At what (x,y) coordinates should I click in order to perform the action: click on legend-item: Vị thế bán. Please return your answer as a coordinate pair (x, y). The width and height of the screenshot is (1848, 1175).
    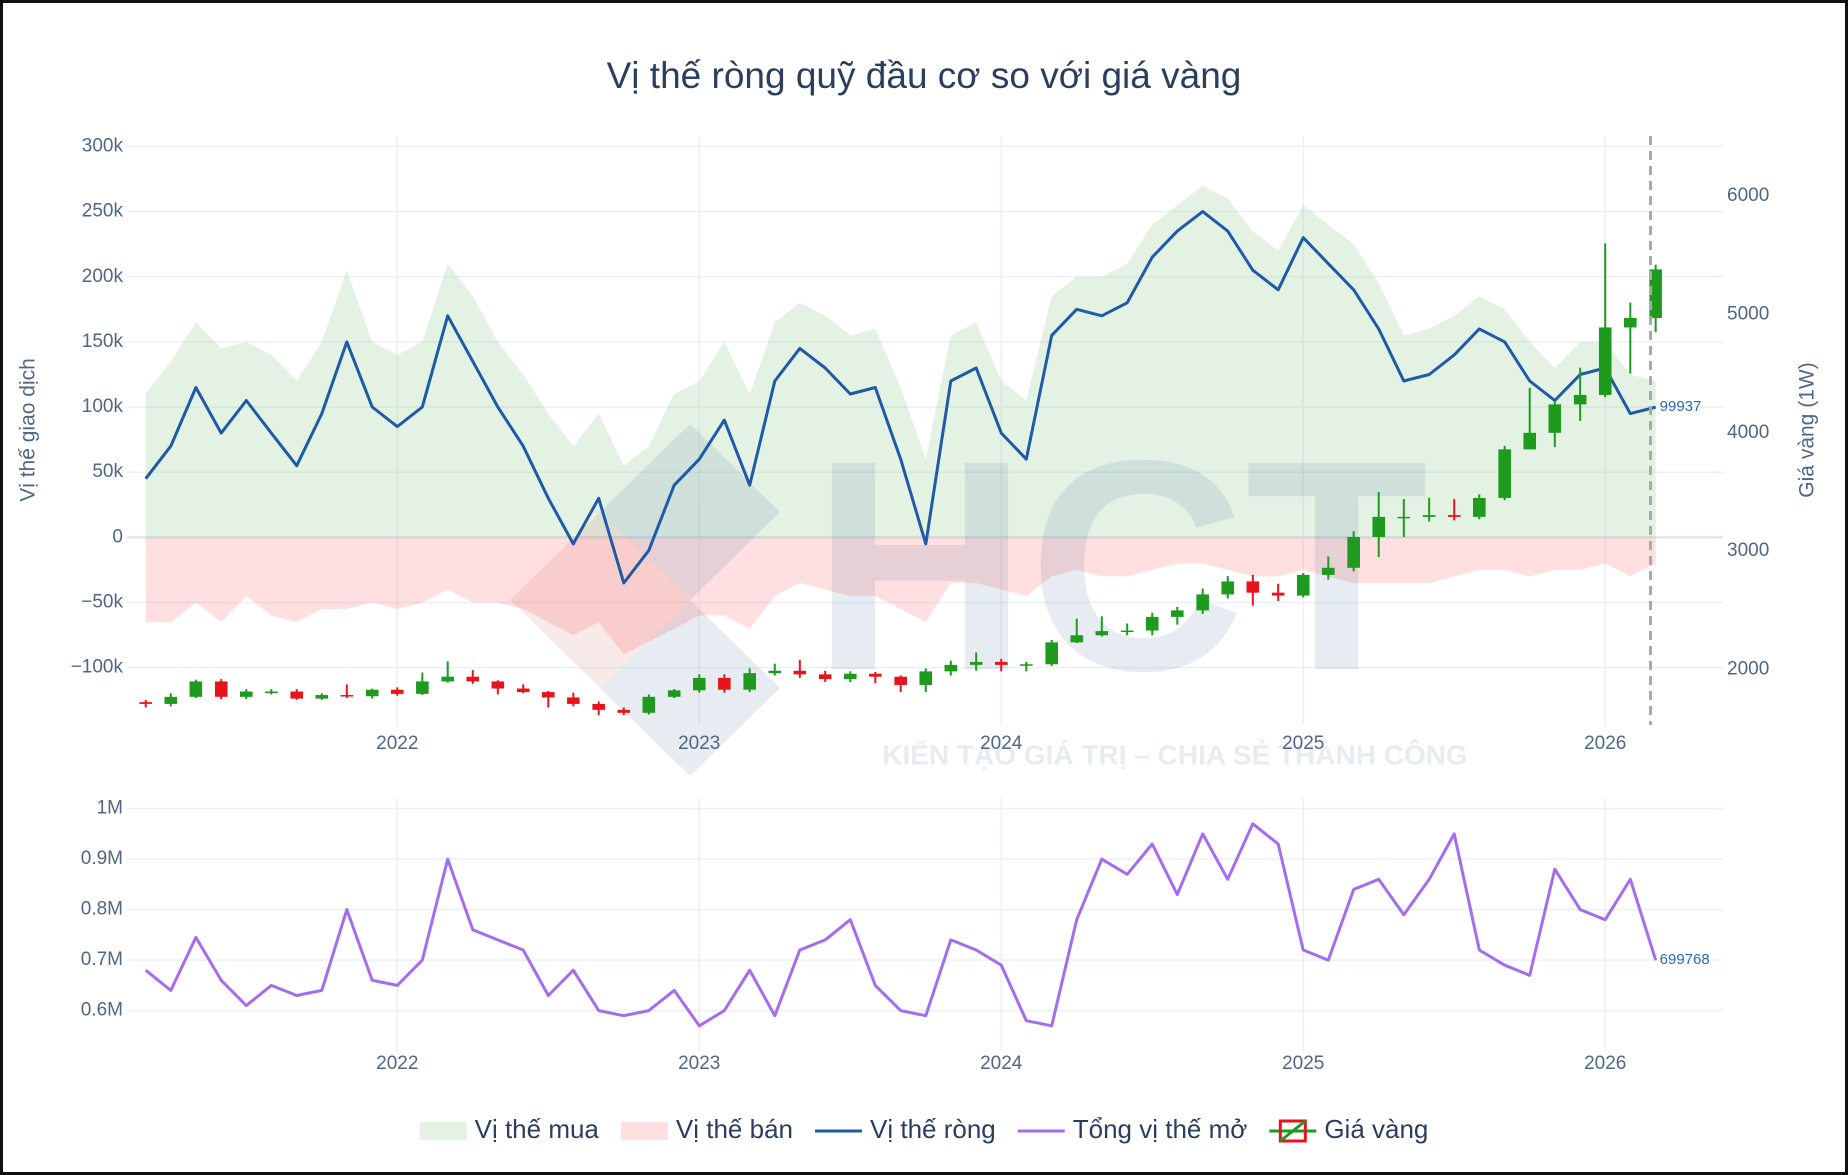
    Looking at the image, I should click on (706, 1129).